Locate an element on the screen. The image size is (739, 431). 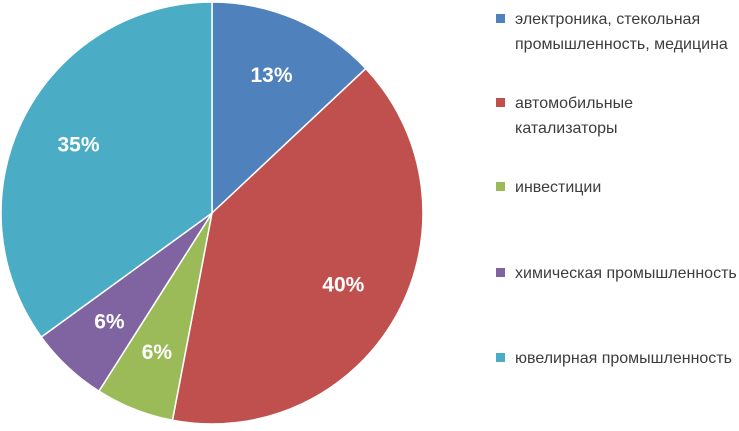
legend-label: автомобильные катализаторы is located at coordinates (574, 116).